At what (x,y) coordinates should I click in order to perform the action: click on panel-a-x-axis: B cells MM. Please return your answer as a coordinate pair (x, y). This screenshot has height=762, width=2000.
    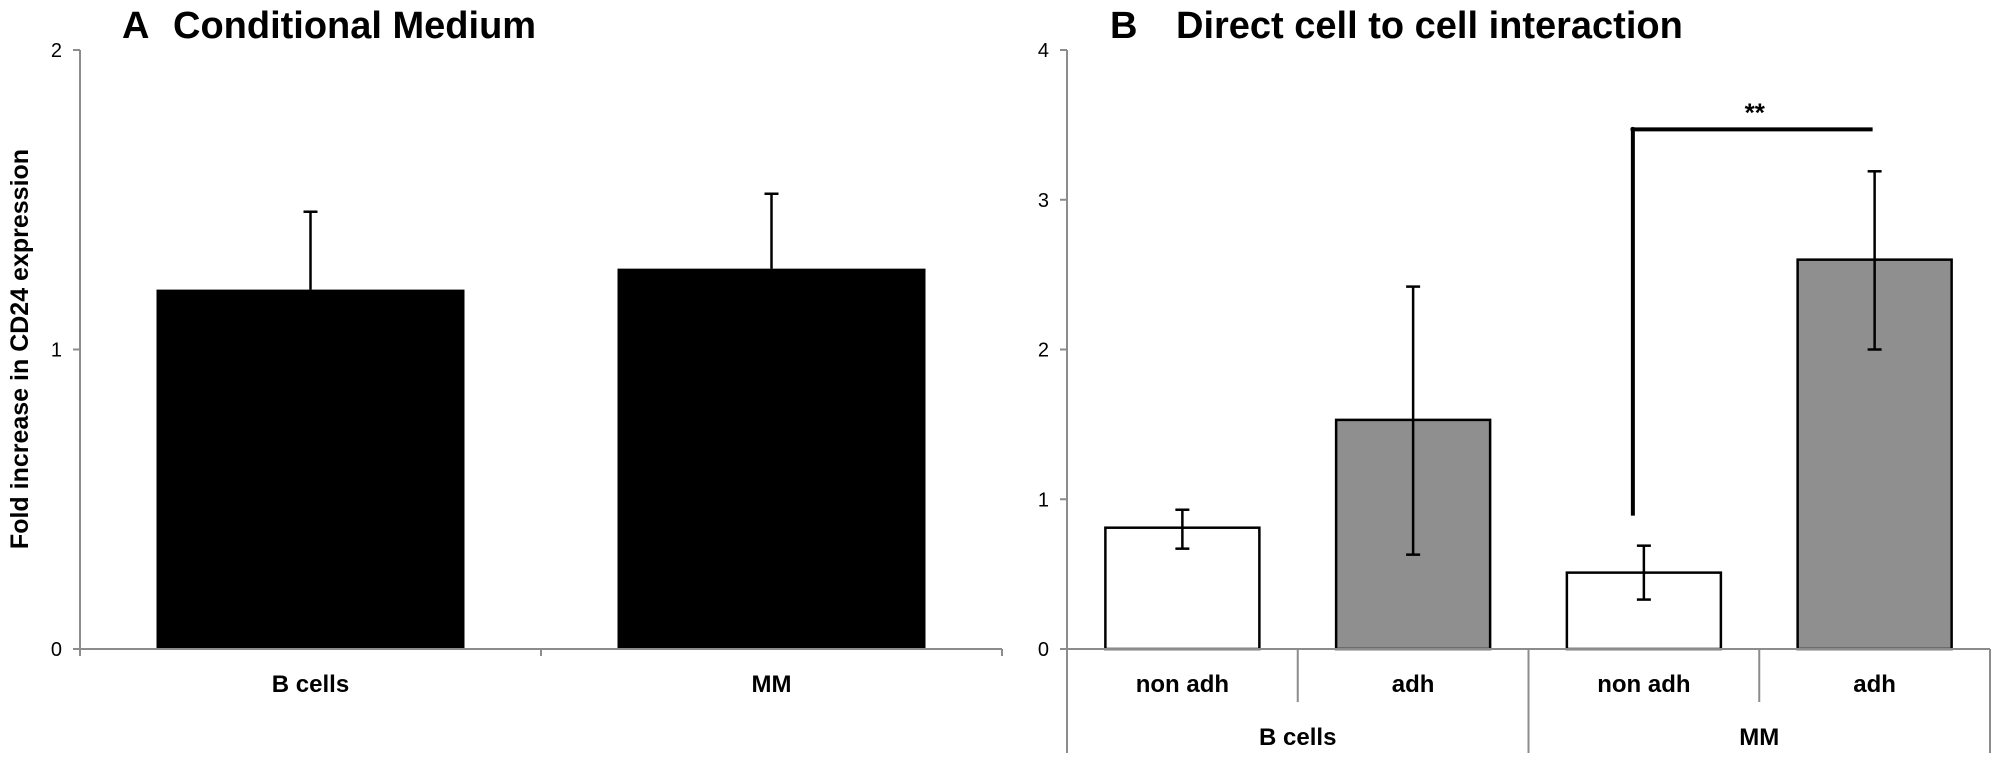
    Looking at the image, I should click on (538, 673).